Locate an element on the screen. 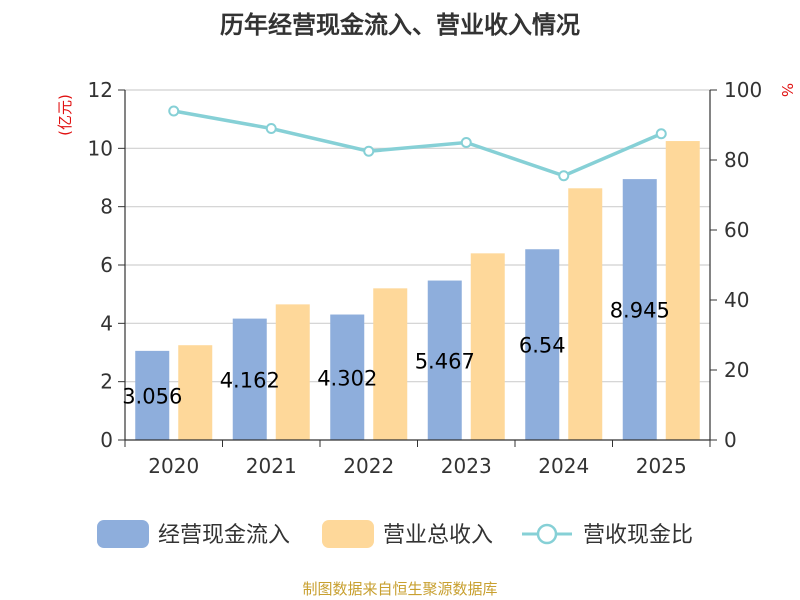 The width and height of the screenshot is (800, 600). y-left-axis-label: (亿元) is located at coordinates (65, 115).